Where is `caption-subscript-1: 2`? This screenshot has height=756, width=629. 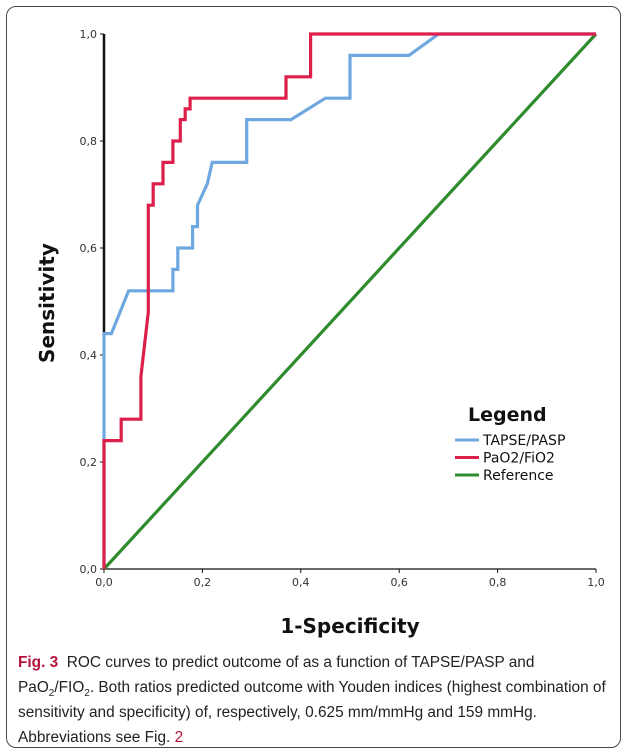 caption-subscript-1: 2 is located at coordinates (51, 694).